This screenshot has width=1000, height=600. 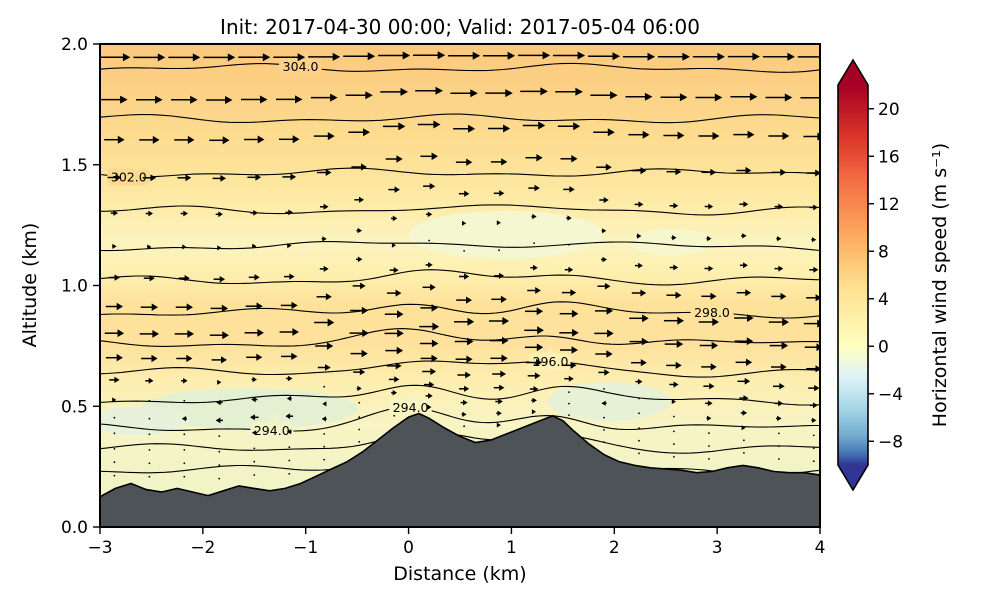 I want to click on y-axis-label: Altitude (km), so click(x=30, y=285).